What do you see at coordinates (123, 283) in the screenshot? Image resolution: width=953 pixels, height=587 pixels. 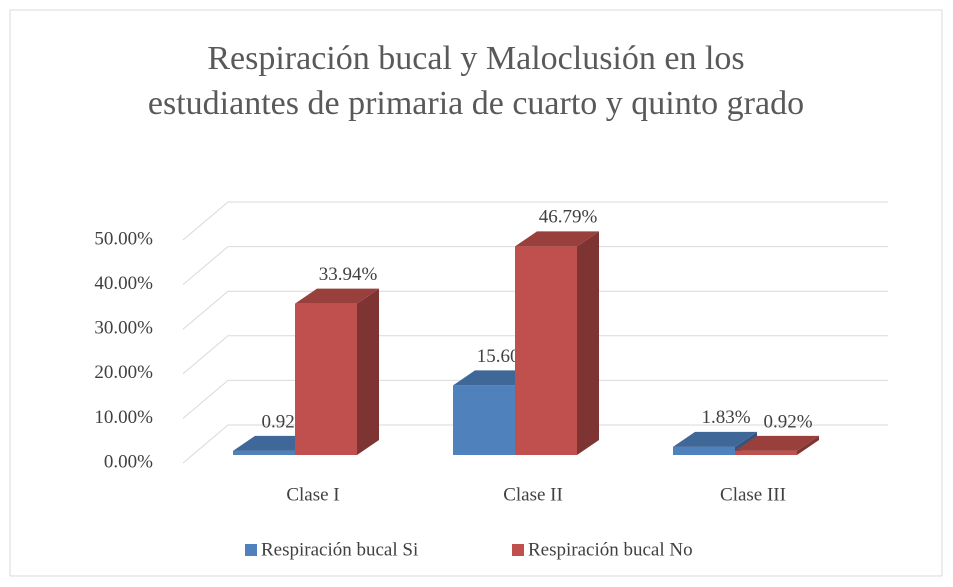 I see `y-tick-label: 40.00%` at bounding box center [123, 283].